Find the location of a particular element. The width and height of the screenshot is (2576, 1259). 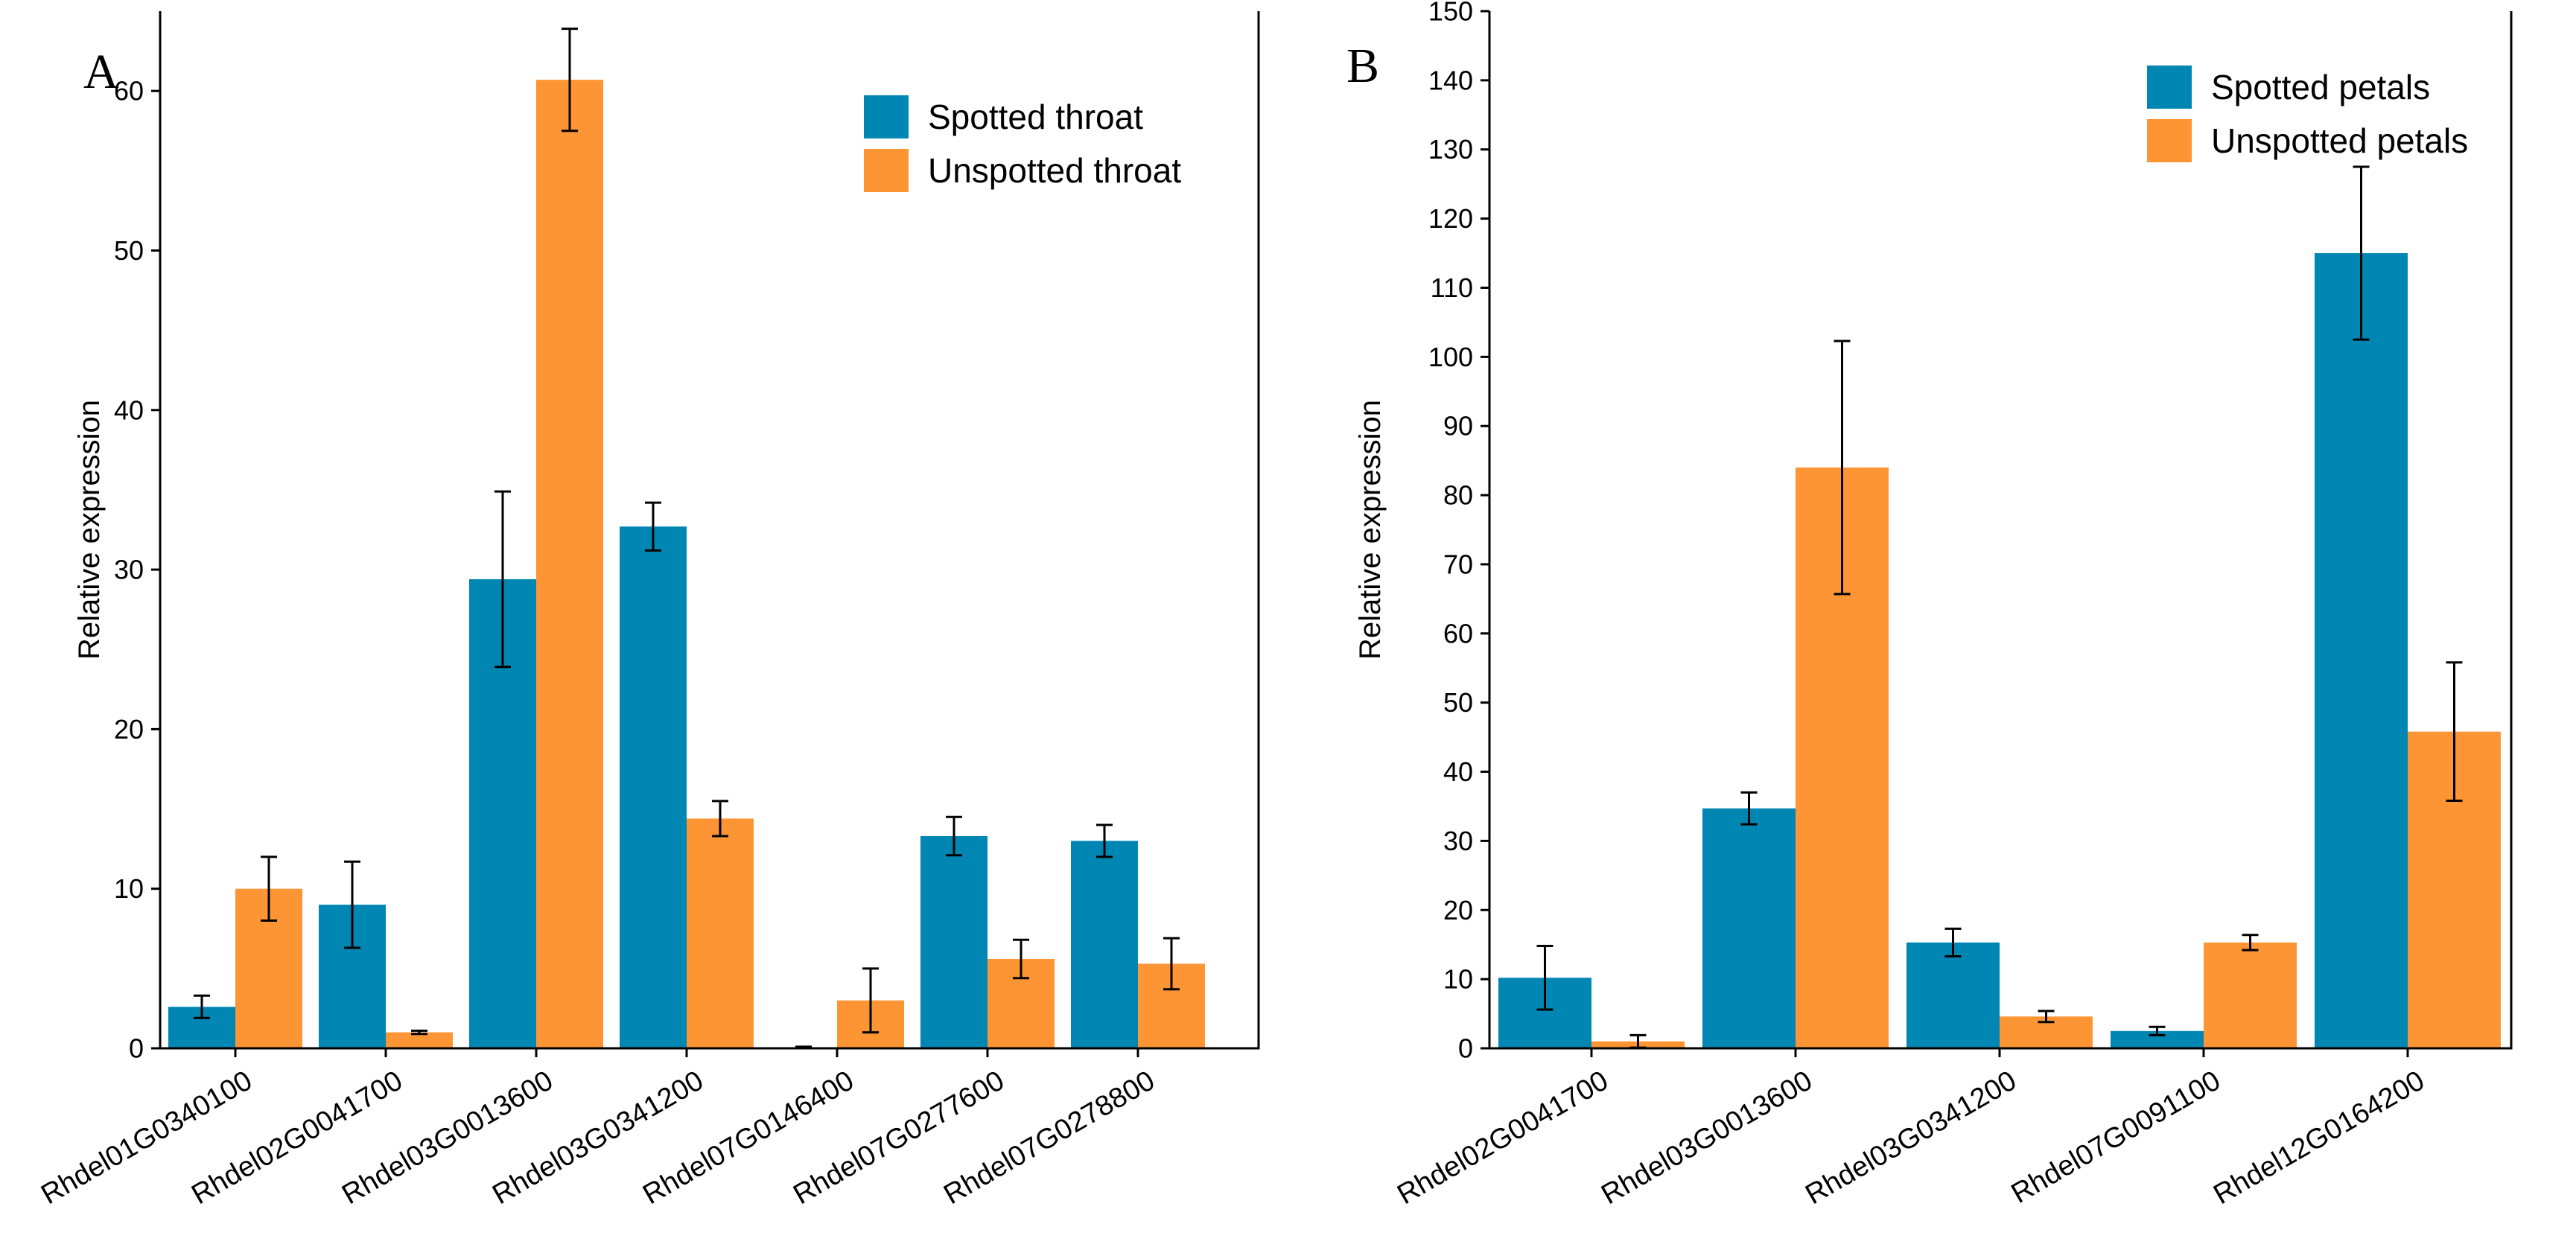

x-tick-label: Rhdel12G0164200 is located at coordinates (2318, 1138).